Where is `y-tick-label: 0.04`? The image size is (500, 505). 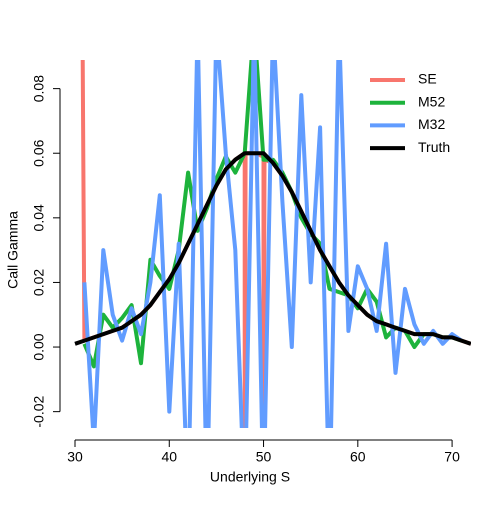
y-tick-label: 0.04 is located at coordinates (39, 217).